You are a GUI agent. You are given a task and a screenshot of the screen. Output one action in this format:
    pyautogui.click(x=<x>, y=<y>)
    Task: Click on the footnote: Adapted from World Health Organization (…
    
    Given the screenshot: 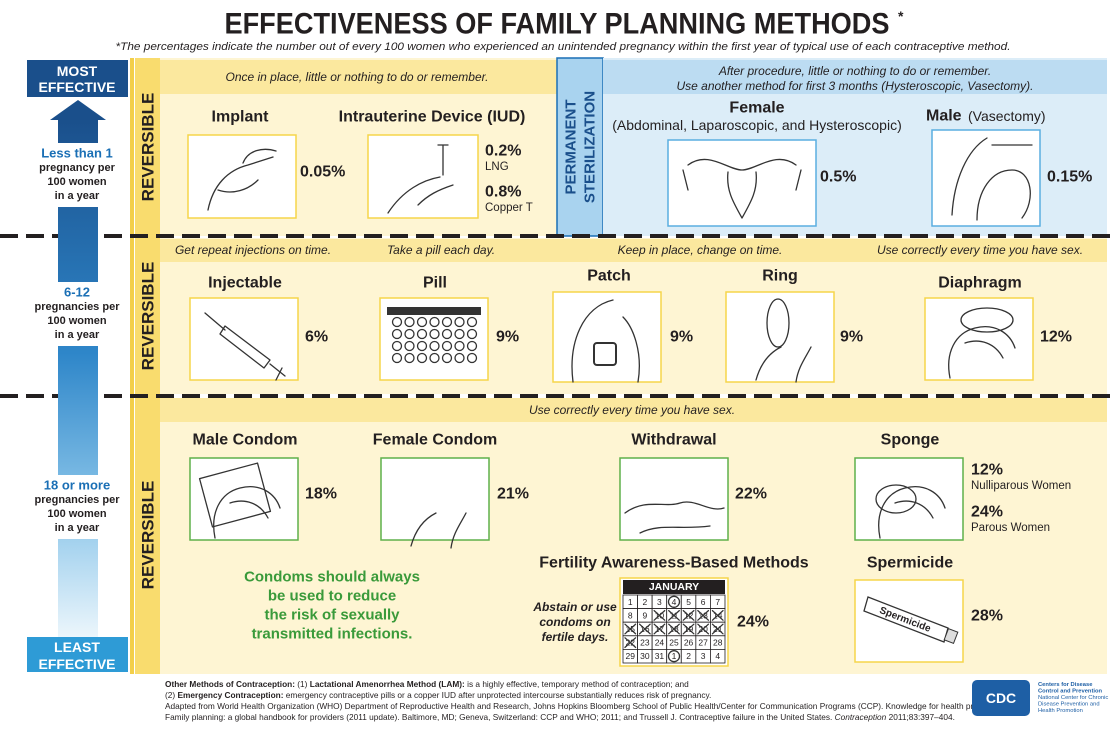 What is the action you would take?
    pyautogui.click(x=579, y=706)
    